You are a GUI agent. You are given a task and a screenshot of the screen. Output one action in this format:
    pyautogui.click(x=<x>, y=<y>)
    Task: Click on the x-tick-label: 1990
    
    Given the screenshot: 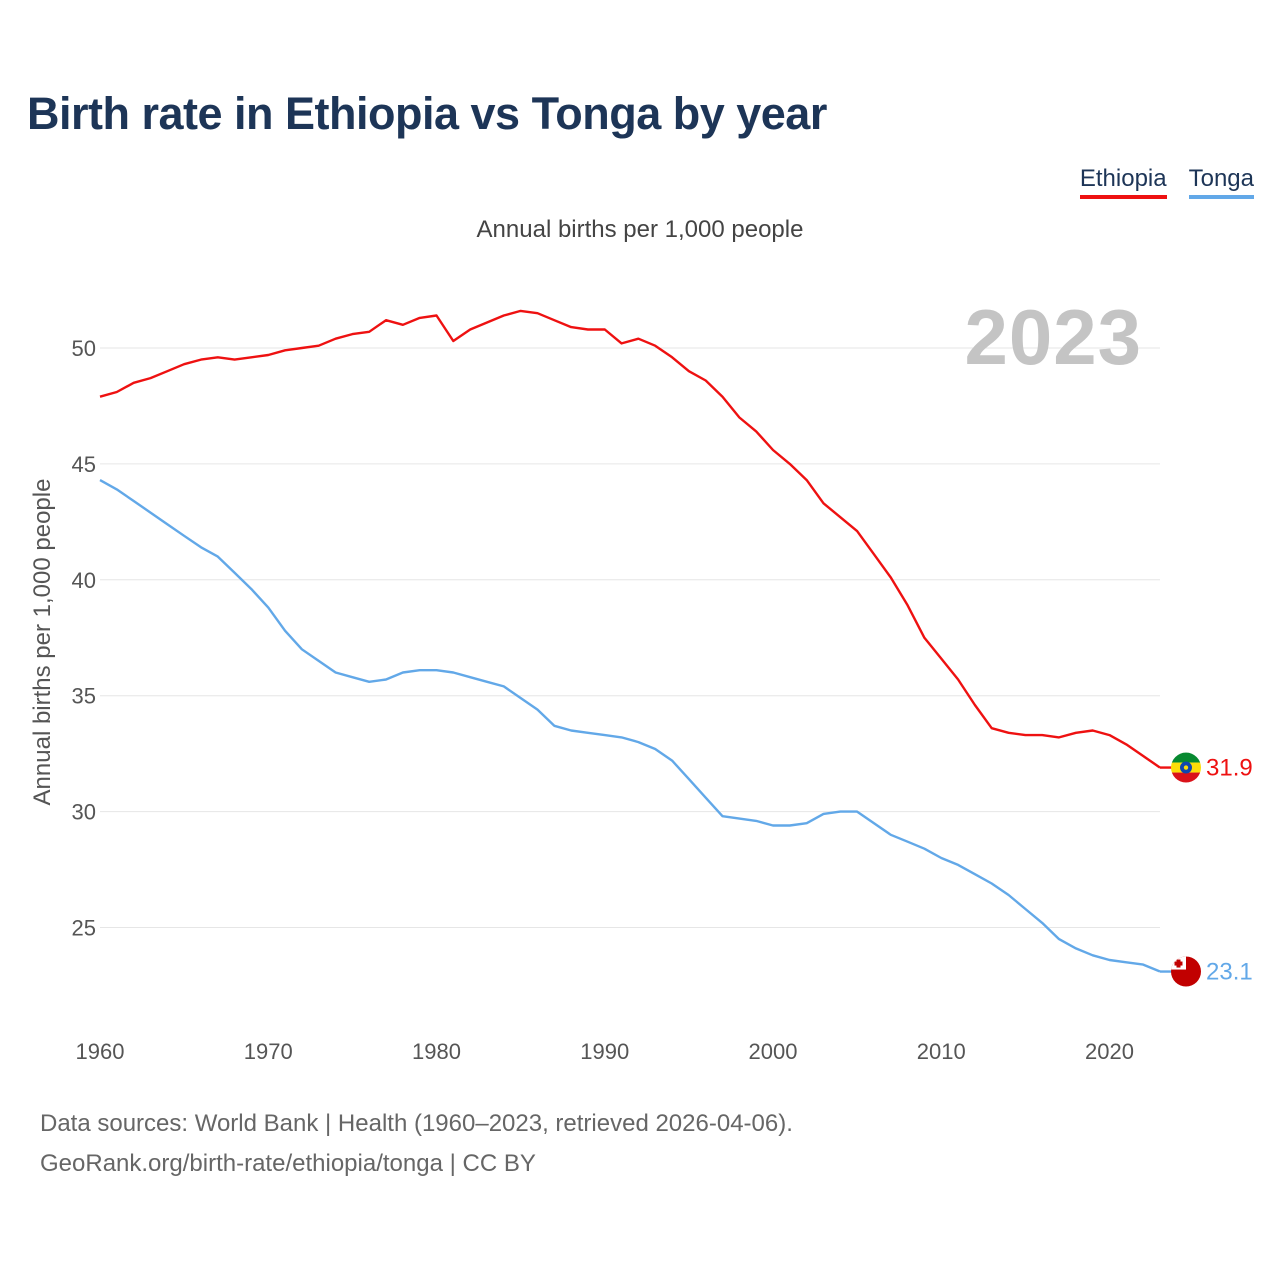 What is the action you would take?
    pyautogui.click(x=604, y=1051)
    